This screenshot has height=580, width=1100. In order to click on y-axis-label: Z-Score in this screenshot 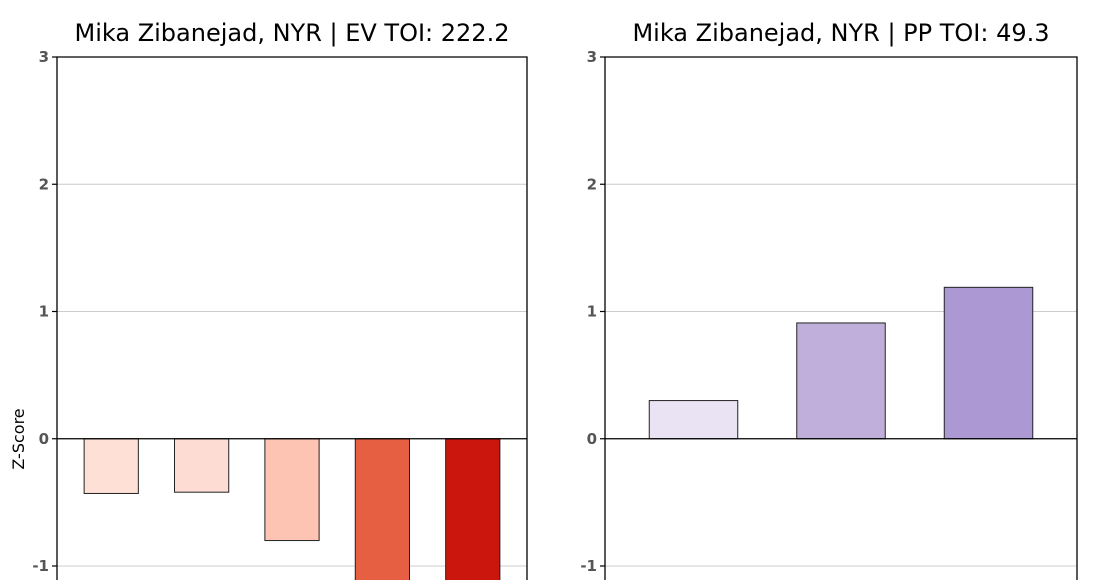, I will do `click(18, 438)`.